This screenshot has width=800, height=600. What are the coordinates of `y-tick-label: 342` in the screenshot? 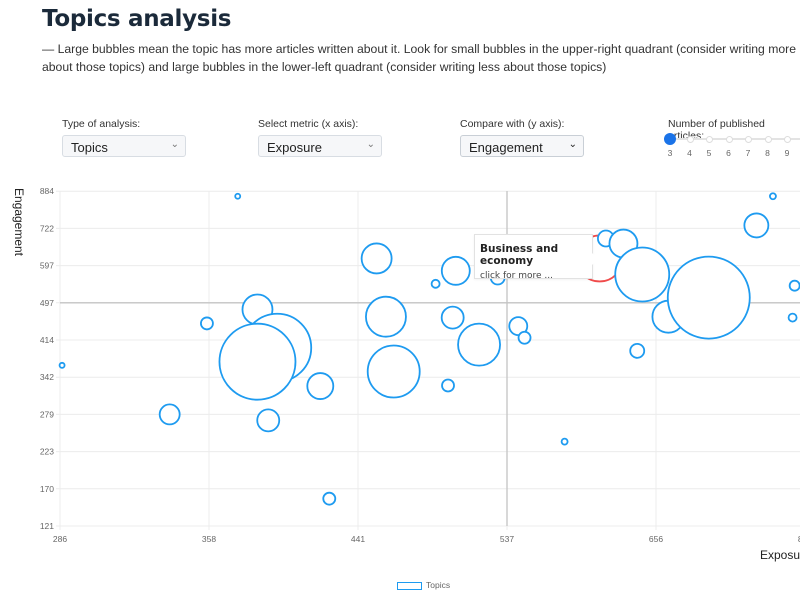 It's located at (47, 377).